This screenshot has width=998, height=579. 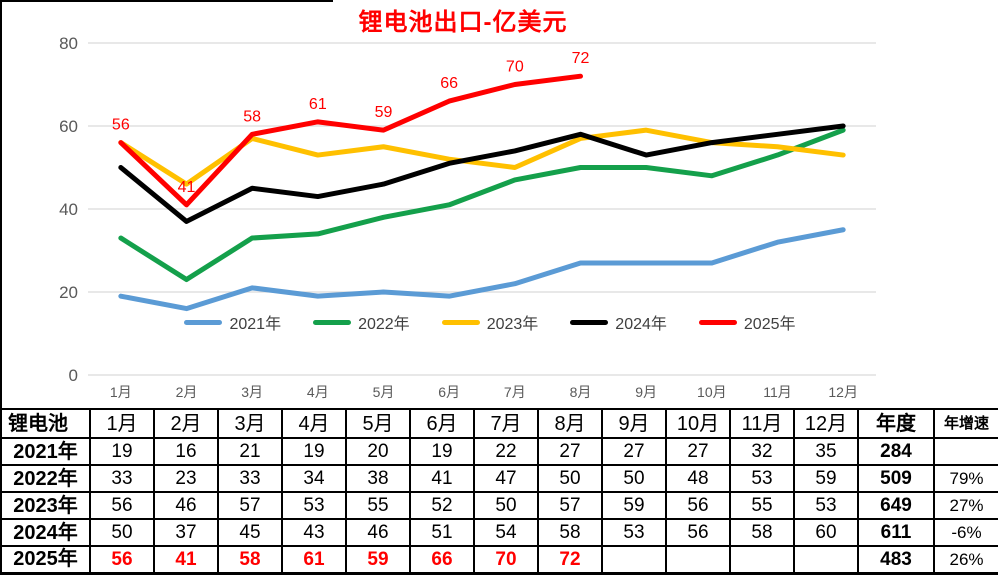 What do you see at coordinates (506, 560) in the screenshot?
I see `cell-2025年-7月: 70` at bounding box center [506, 560].